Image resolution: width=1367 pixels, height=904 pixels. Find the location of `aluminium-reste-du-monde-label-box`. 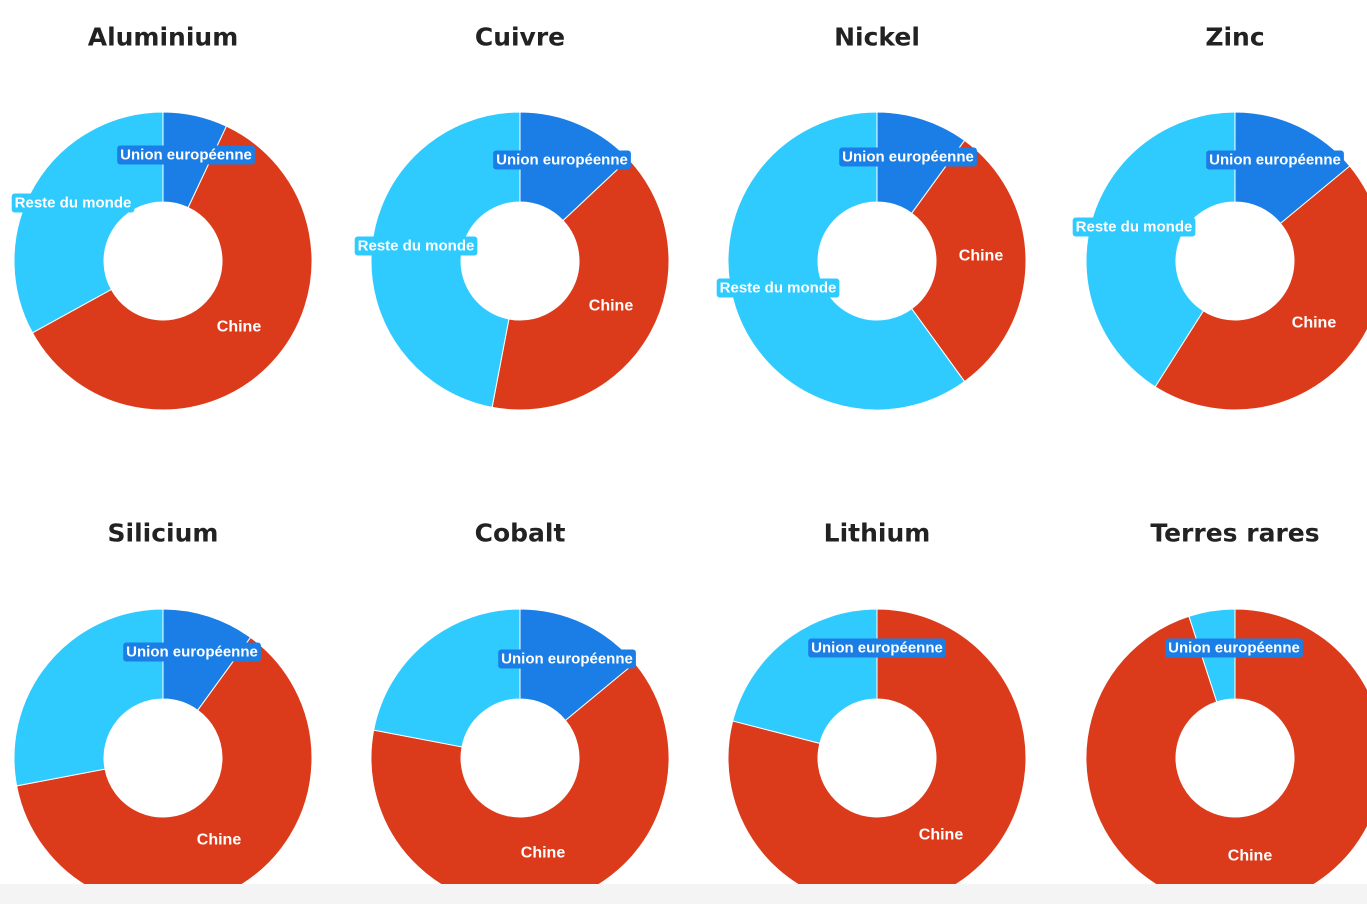

aluminium-reste-du-monde-label-box is located at coordinates (73, 203).